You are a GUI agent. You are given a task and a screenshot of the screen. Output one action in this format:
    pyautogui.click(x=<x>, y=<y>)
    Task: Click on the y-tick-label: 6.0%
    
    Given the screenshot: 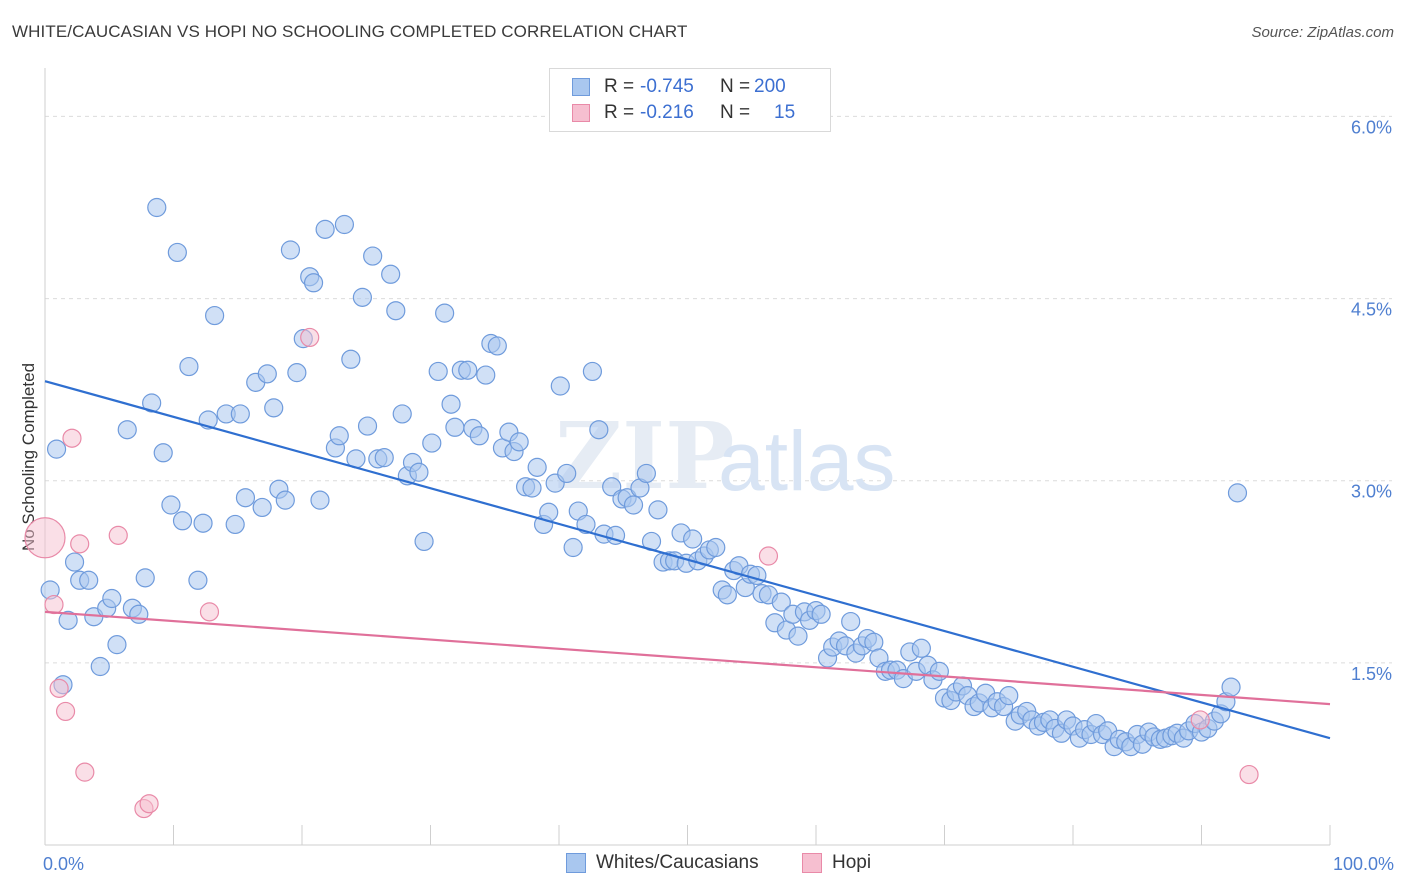 What is the action you would take?
    pyautogui.click(x=1371, y=127)
    